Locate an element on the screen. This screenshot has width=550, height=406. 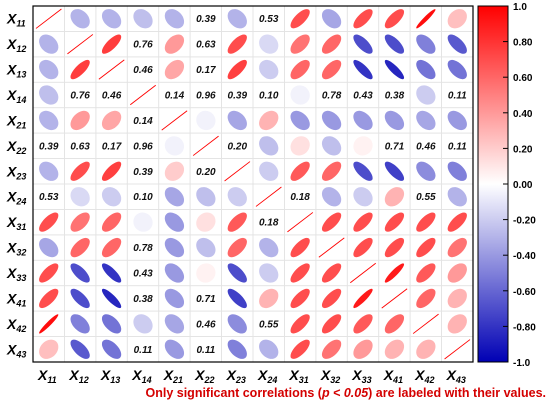
column-label: X13 is located at coordinates (110, 376).